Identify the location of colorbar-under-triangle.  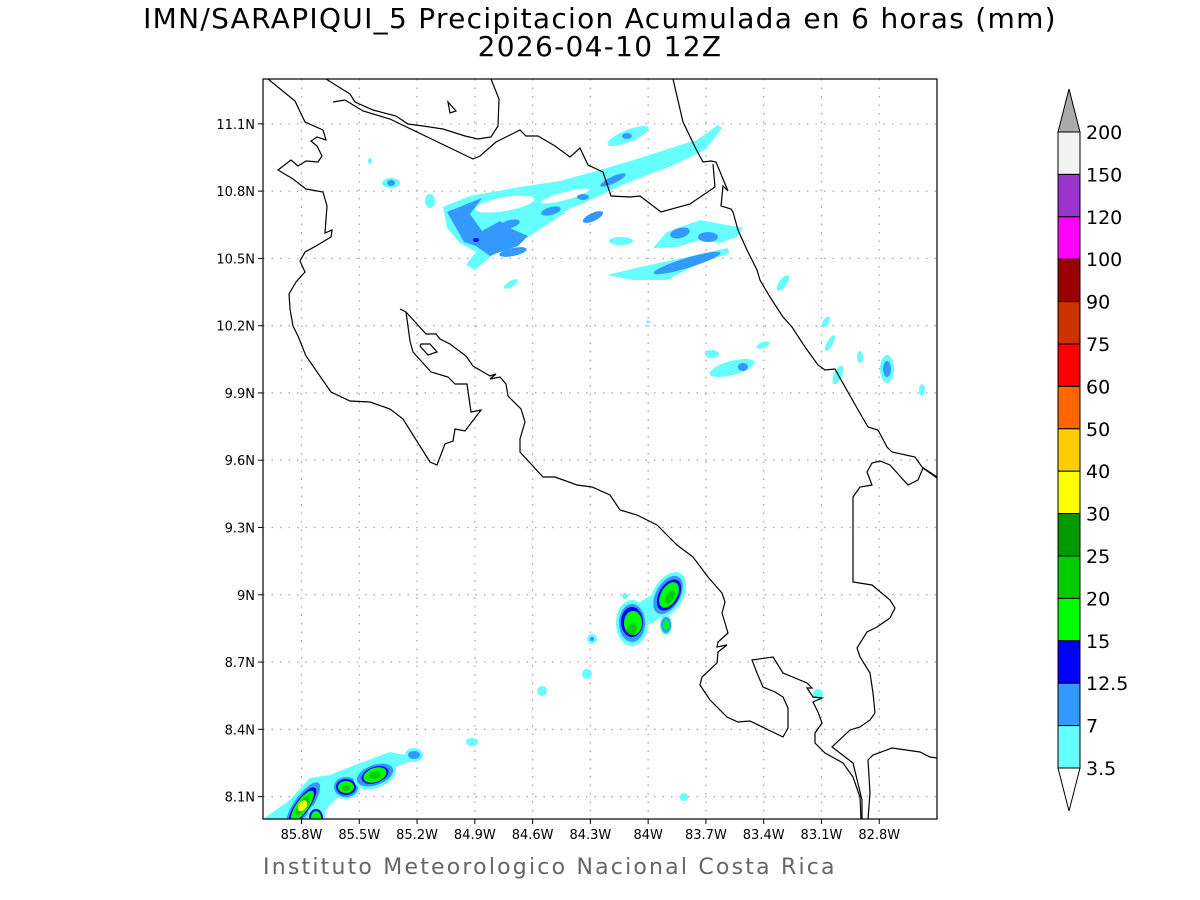
(1069, 789).